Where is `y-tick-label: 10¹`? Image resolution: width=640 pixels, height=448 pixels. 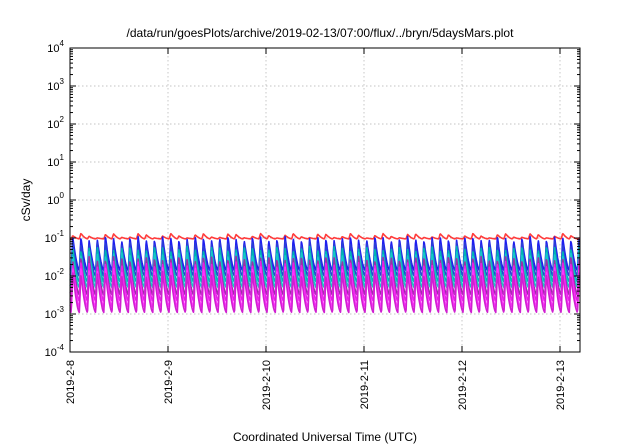 y-tick-label: 10¹ is located at coordinates (55, 161).